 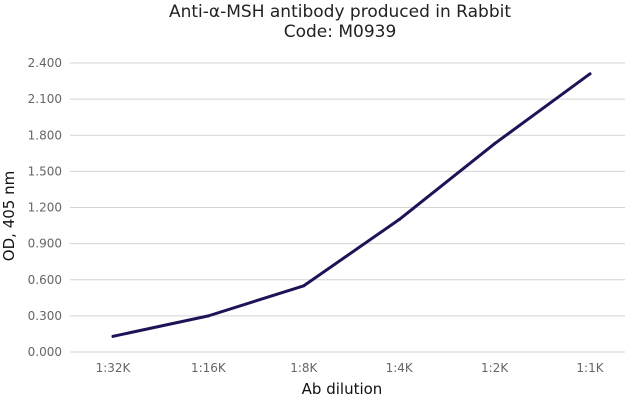 What do you see at coordinates (45, 316) in the screenshot?
I see `y-tick-label: 0.300` at bounding box center [45, 316].